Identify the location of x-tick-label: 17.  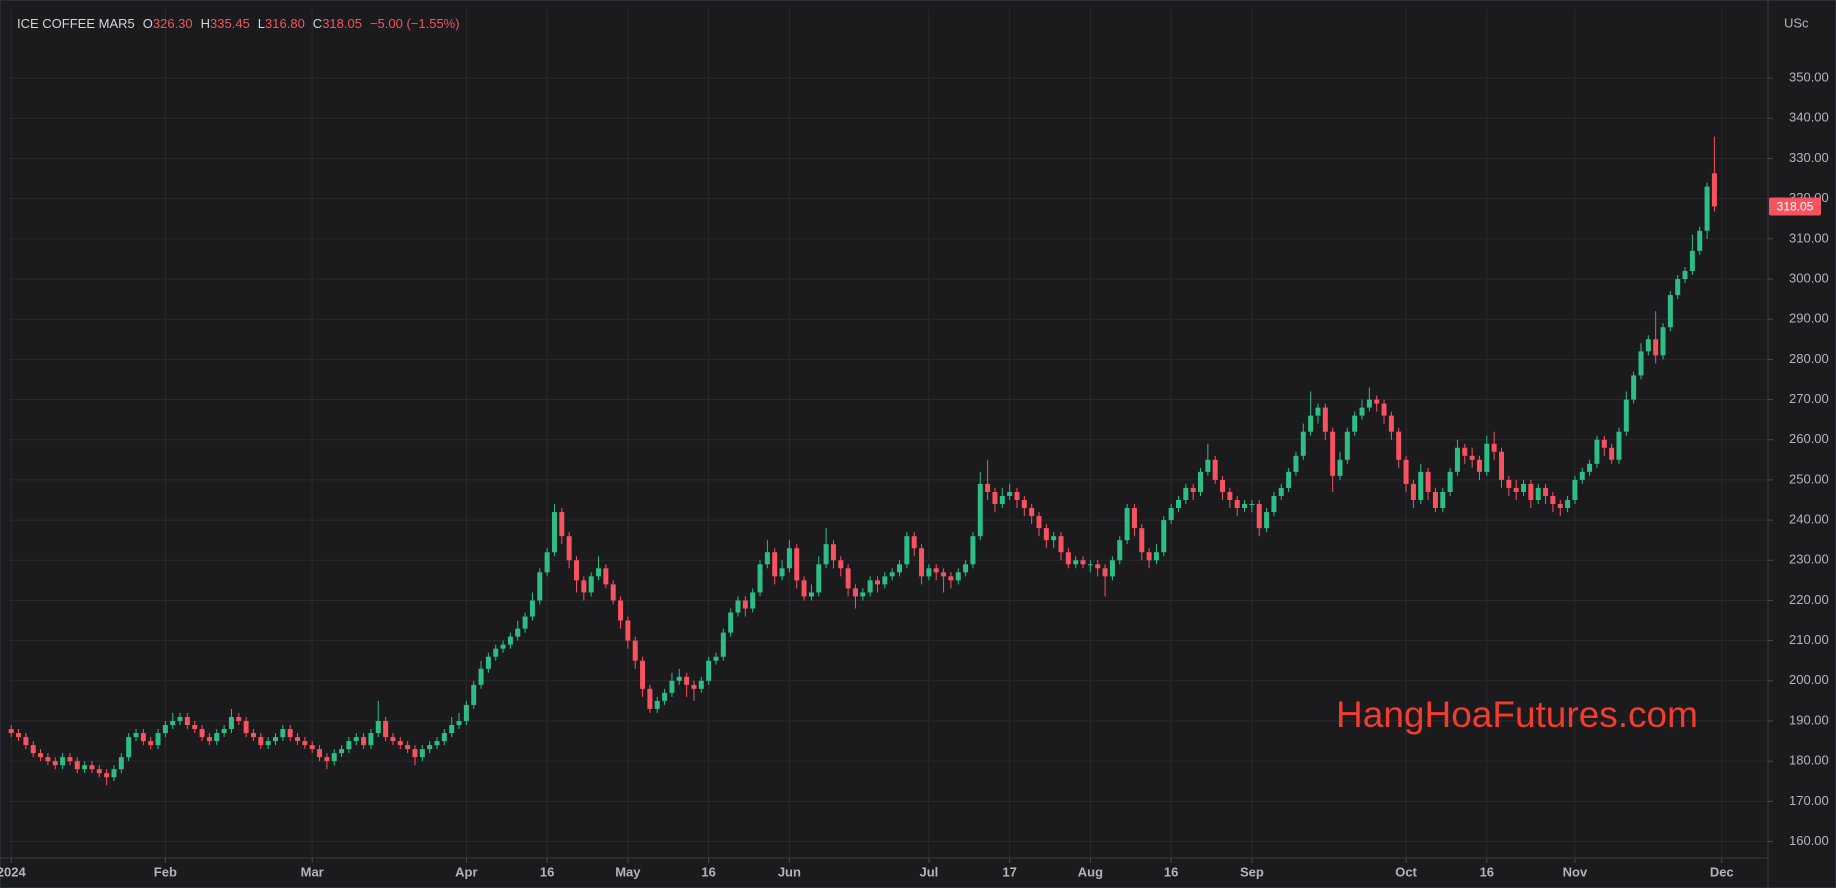
(1009, 871).